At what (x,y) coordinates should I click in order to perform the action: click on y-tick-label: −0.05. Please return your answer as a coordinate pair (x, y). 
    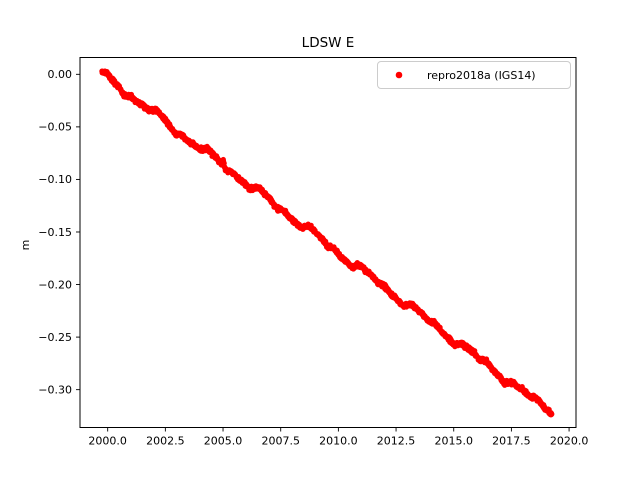
    Looking at the image, I should click on (55, 127).